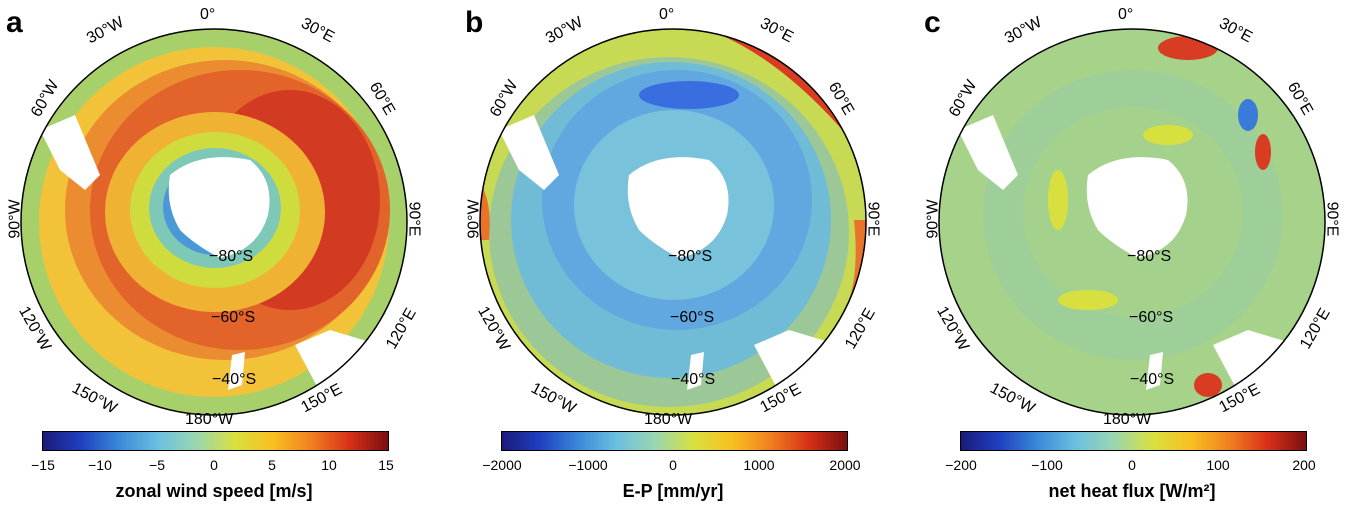  Describe the element at coordinates (673, 491) in the screenshot. I see `colorbar-title: E-P [mm/yr]` at that location.